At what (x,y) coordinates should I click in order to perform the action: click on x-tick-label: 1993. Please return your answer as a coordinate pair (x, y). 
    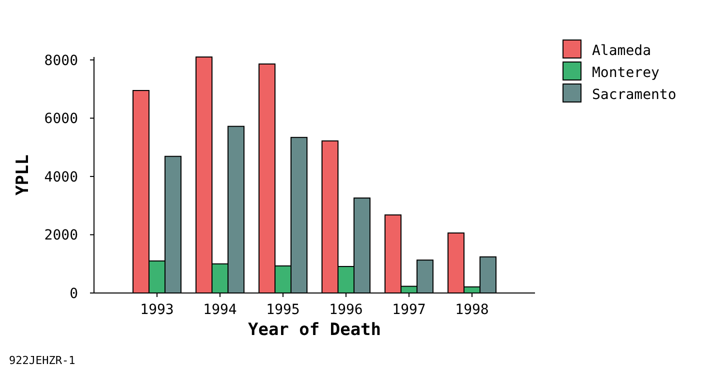
    Looking at the image, I should click on (157, 310).